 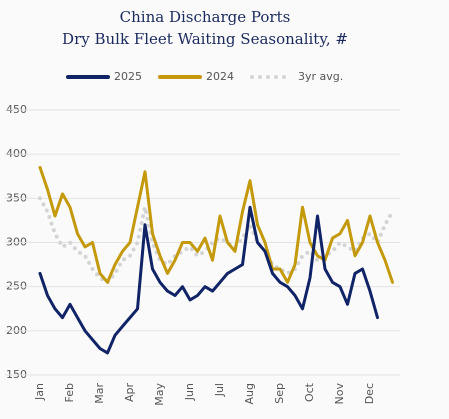 I want to click on x-tick-label: Dec, so click(x=369, y=393).